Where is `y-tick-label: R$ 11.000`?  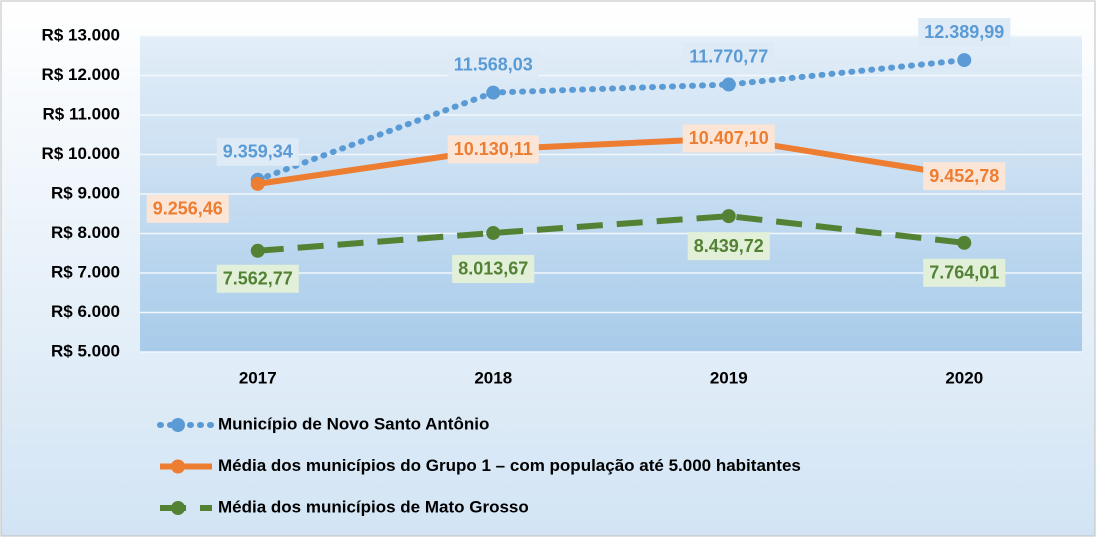
y-tick-label: R$ 11.000 is located at coordinates (81, 113).